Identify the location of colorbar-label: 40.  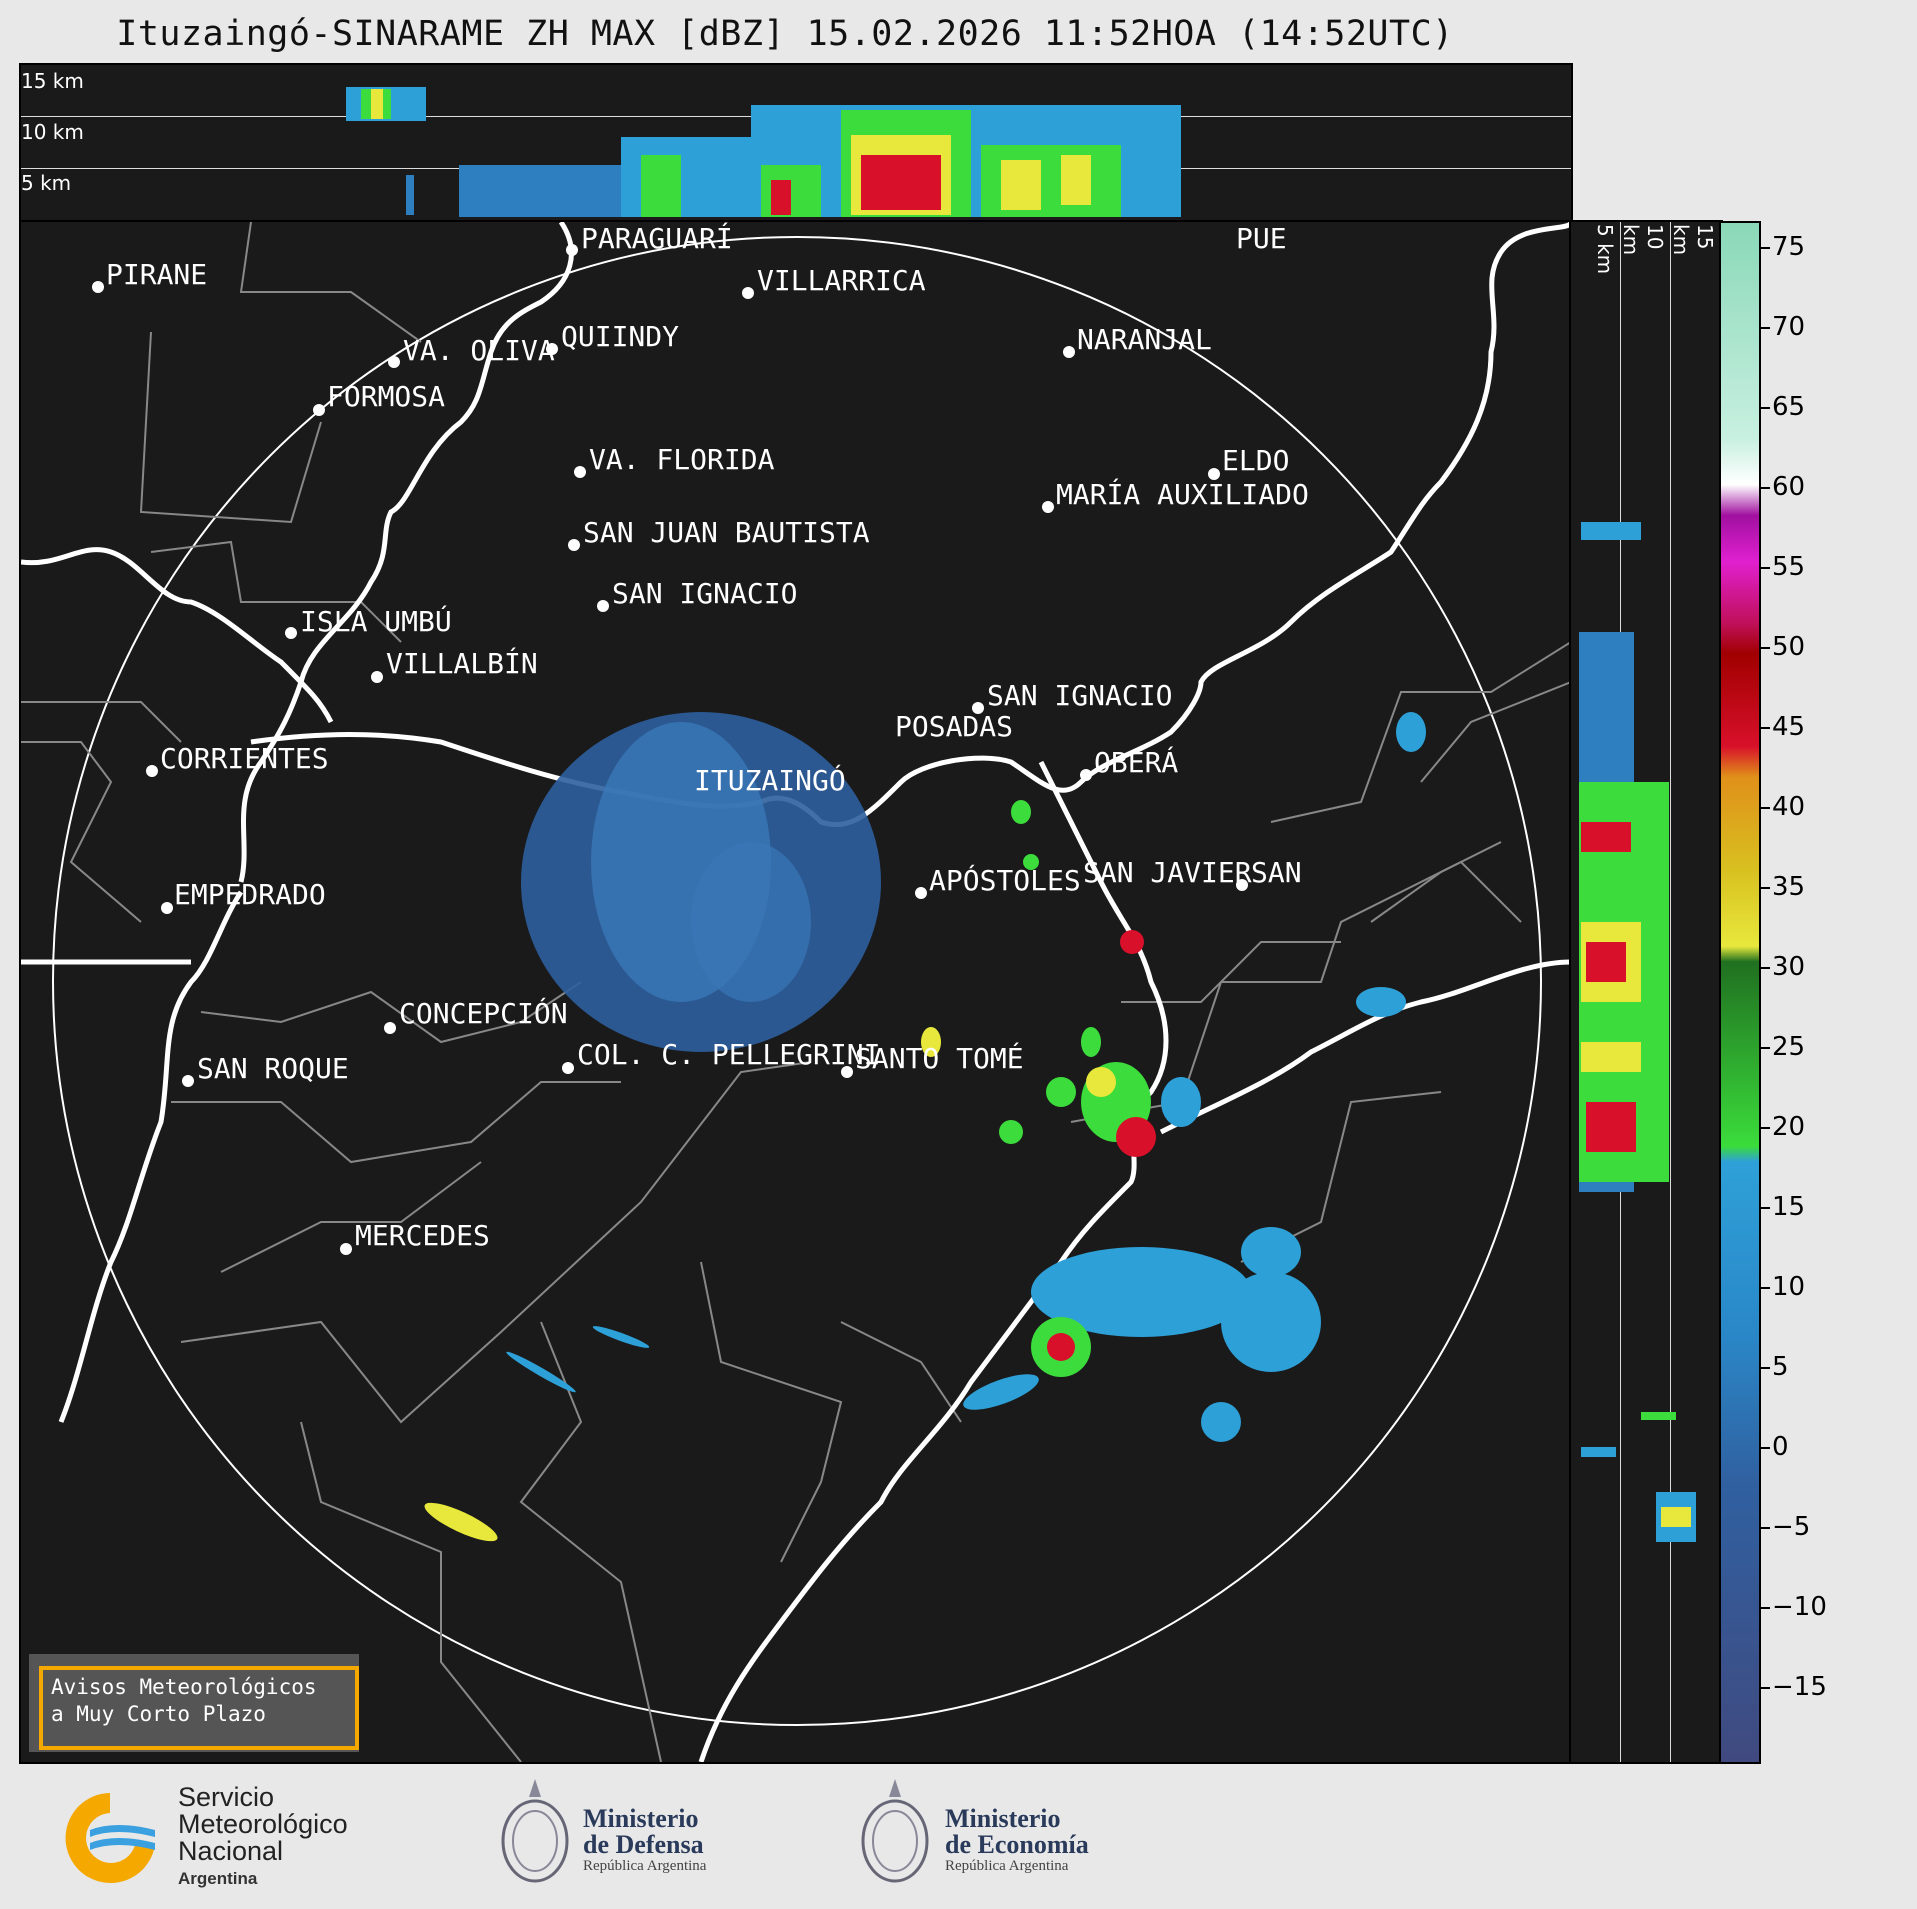
(1789, 807).